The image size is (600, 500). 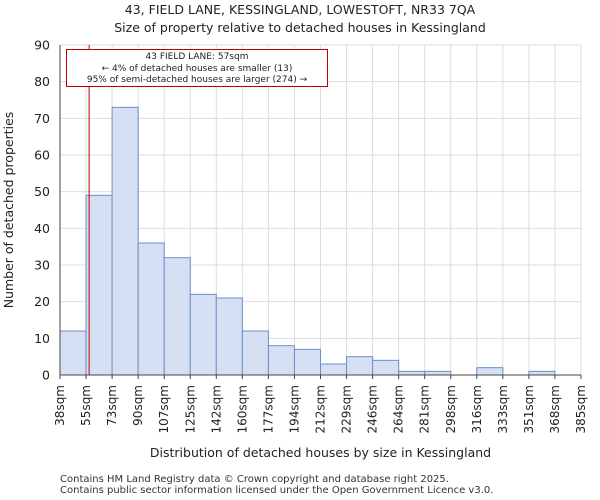 What do you see at coordinates (347, 409) in the screenshot?
I see `x-tick-label: 229sqm` at bounding box center [347, 409].